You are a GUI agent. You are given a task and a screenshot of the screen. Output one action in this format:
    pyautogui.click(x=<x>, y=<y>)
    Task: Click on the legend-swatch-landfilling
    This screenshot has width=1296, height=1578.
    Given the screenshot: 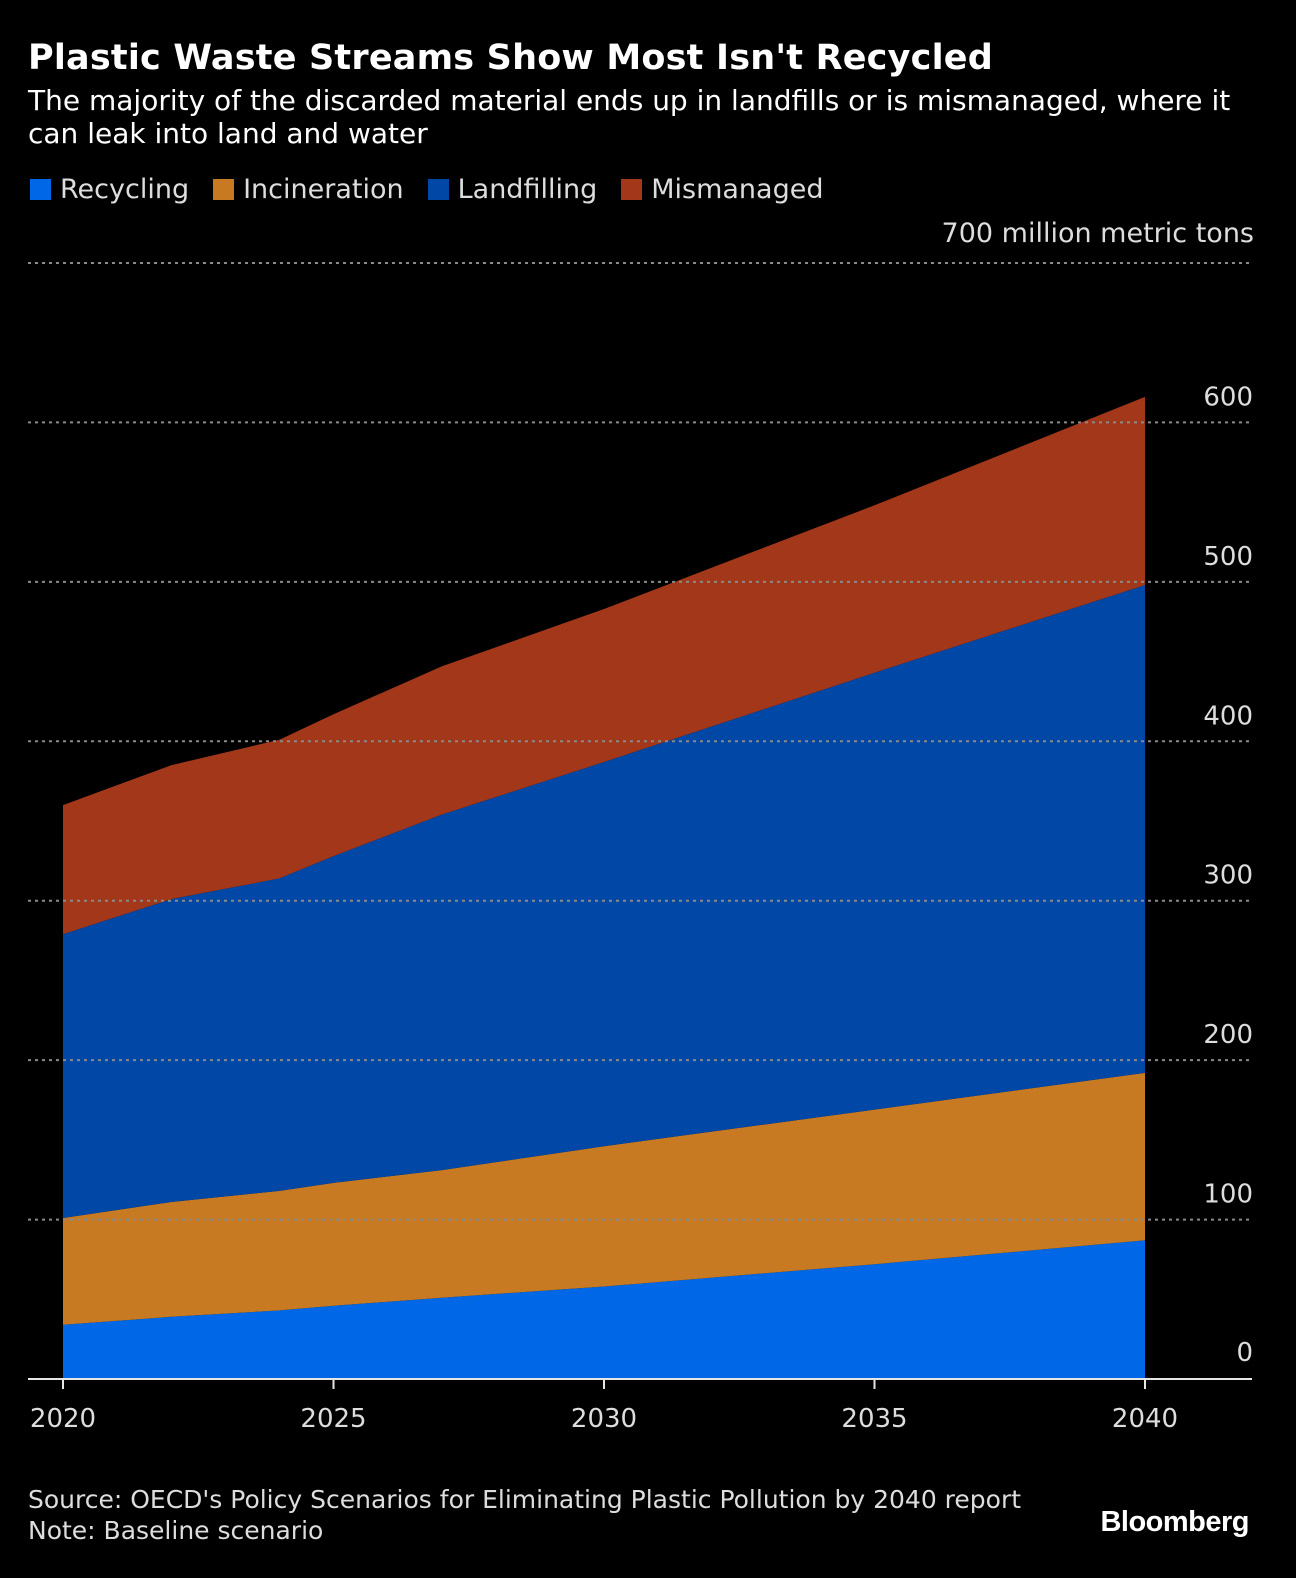 What is the action you would take?
    pyautogui.click(x=438, y=189)
    